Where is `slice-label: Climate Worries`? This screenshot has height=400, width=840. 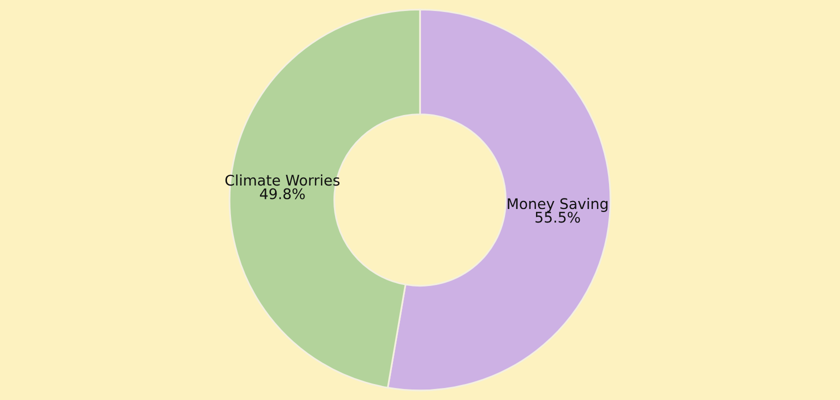
slice-label: Climate Worries is located at coordinates (282, 180).